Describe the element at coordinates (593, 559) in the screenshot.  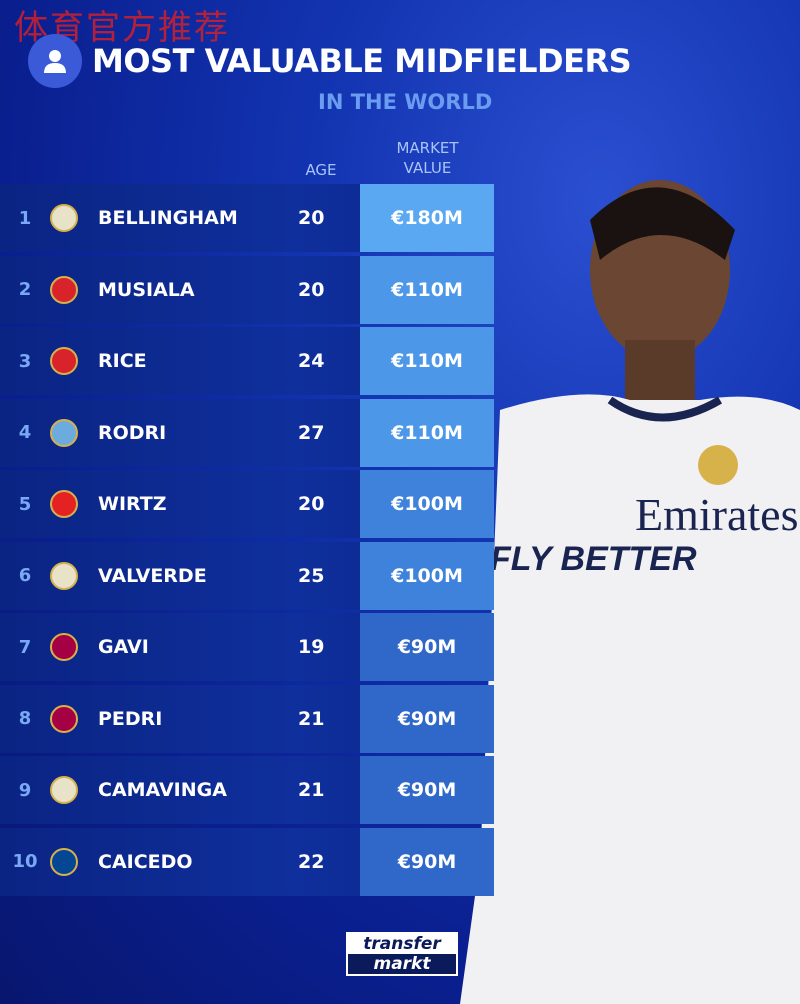
I see `shirt-slogan: FLY BETTER` at that location.